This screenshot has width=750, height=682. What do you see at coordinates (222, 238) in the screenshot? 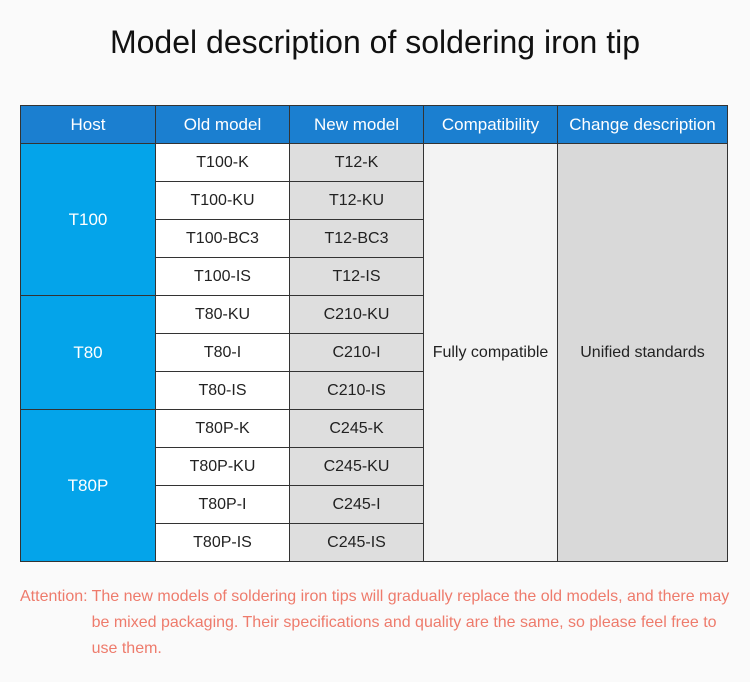
I see `old-model-cell: T100-BC3` at bounding box center [222, 238].